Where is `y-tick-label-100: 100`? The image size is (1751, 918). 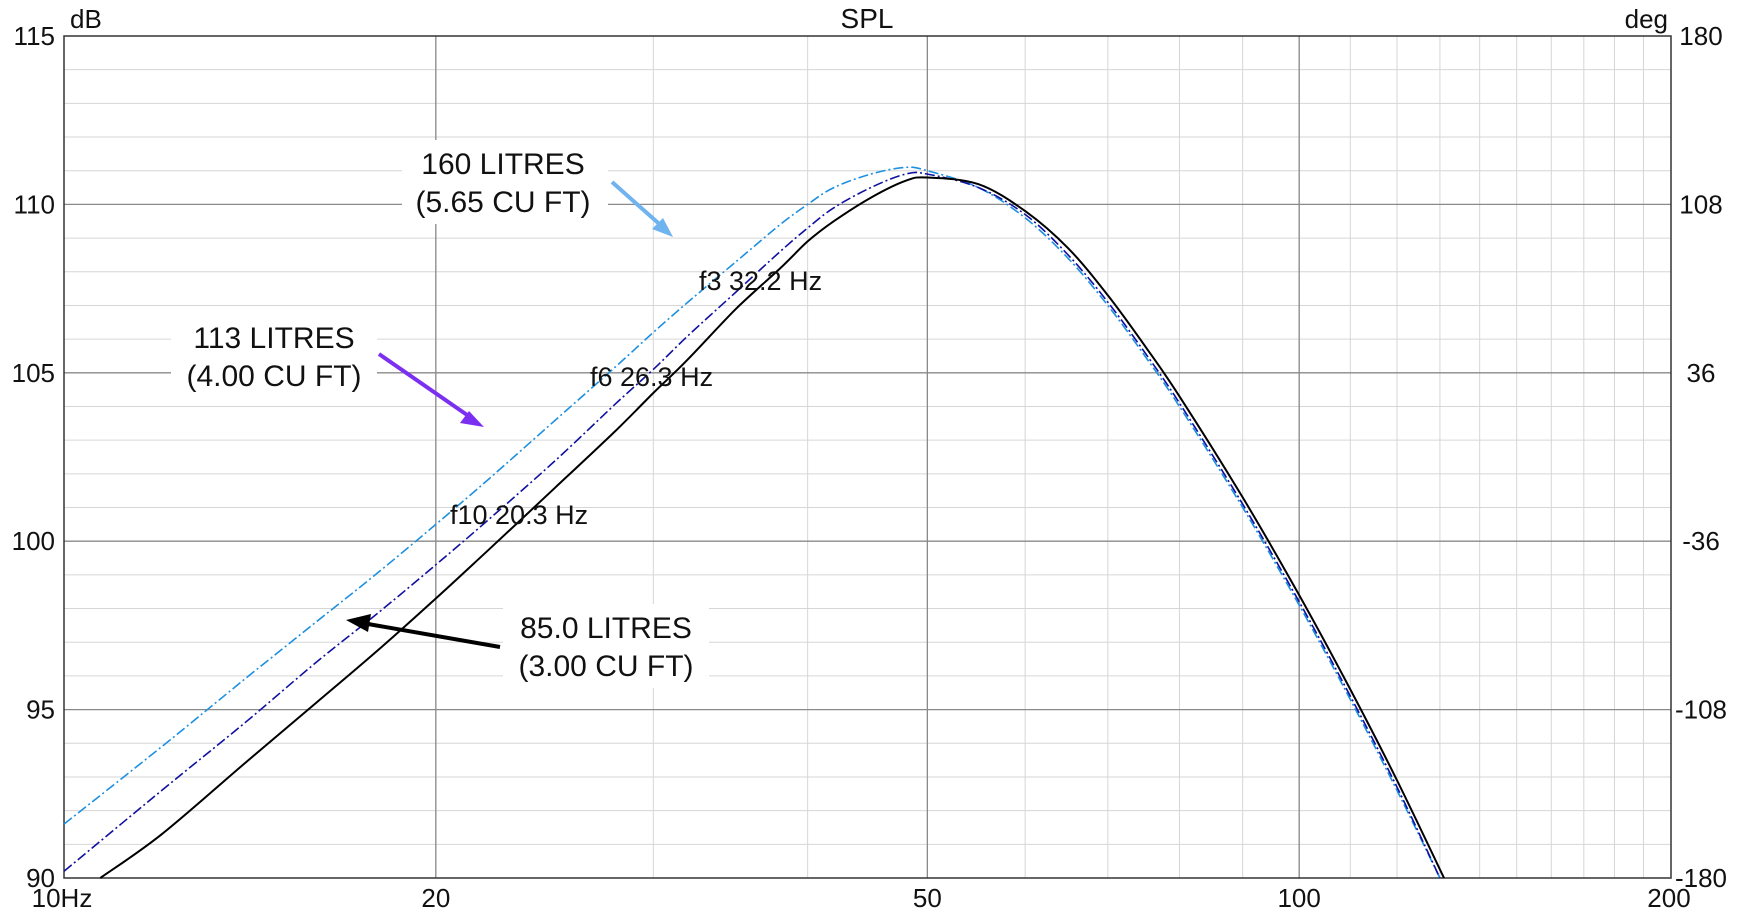 y-tick-label-100: 100 is located at coordinates (33, 541).